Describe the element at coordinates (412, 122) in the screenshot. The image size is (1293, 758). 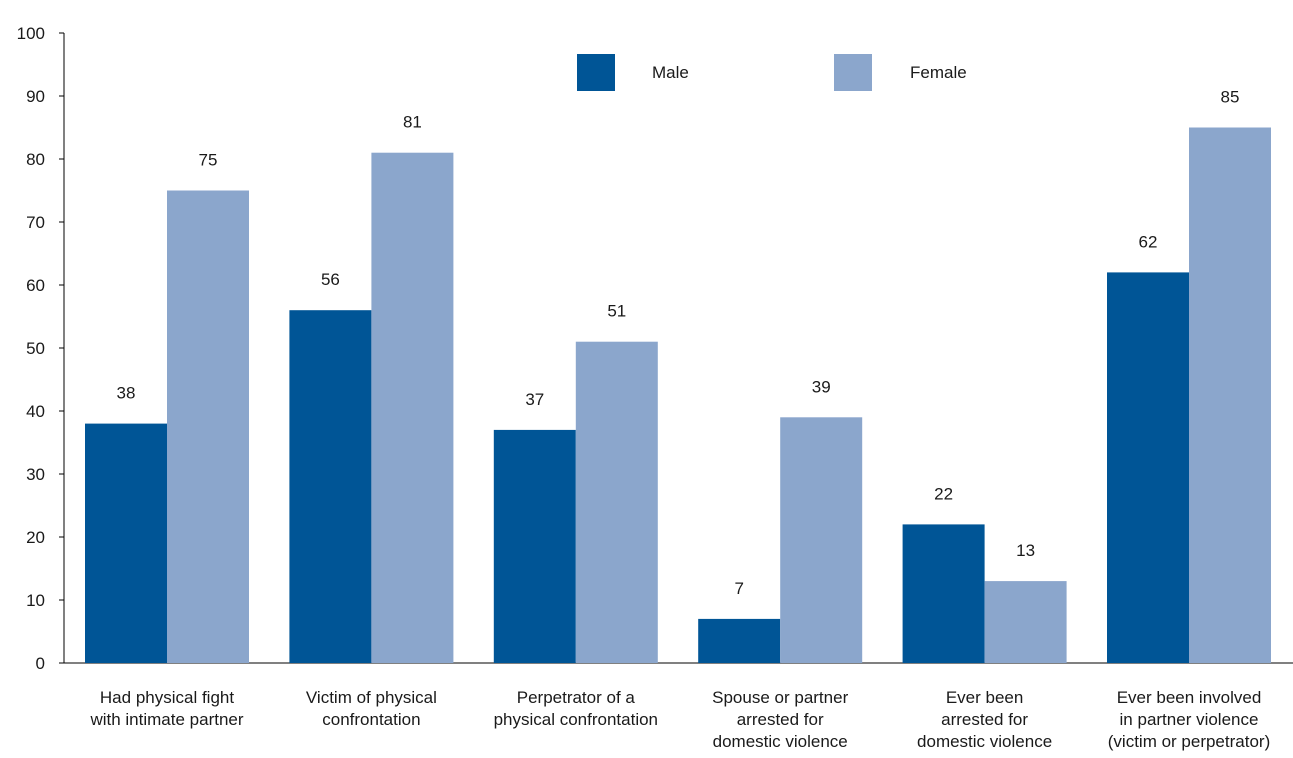
I see `data-label-female-1: 81` at that location.